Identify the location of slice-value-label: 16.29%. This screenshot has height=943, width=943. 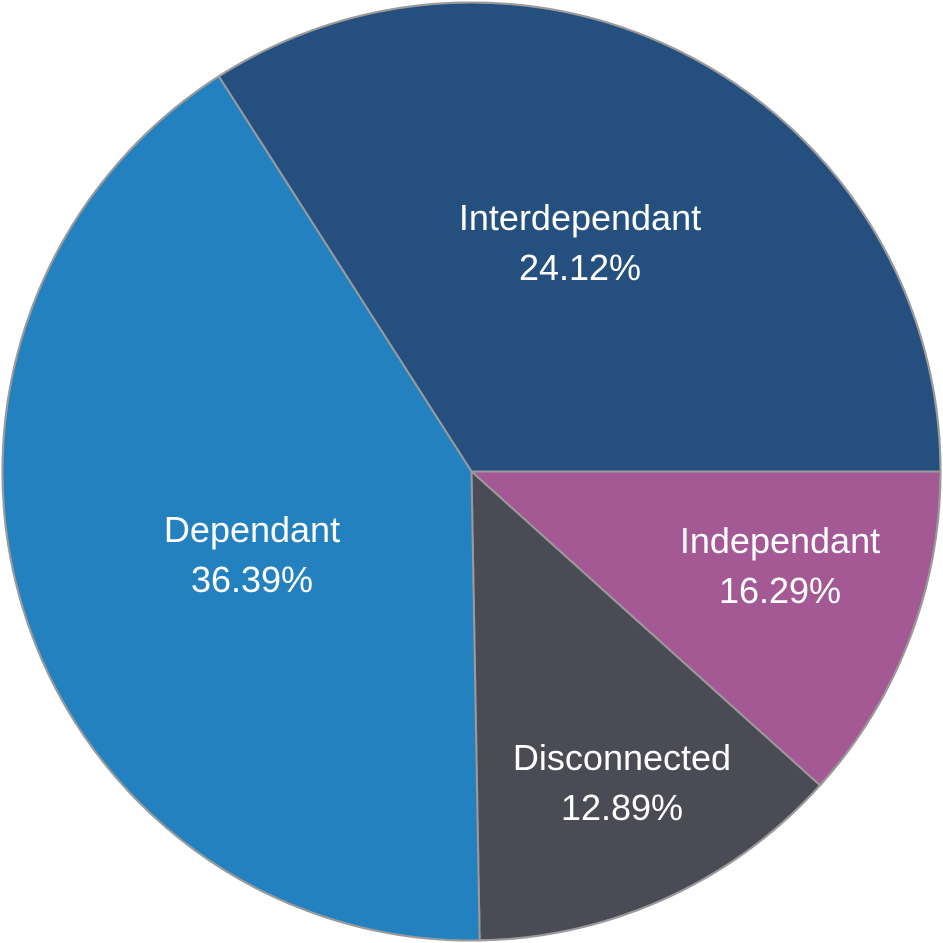
(780, 590).